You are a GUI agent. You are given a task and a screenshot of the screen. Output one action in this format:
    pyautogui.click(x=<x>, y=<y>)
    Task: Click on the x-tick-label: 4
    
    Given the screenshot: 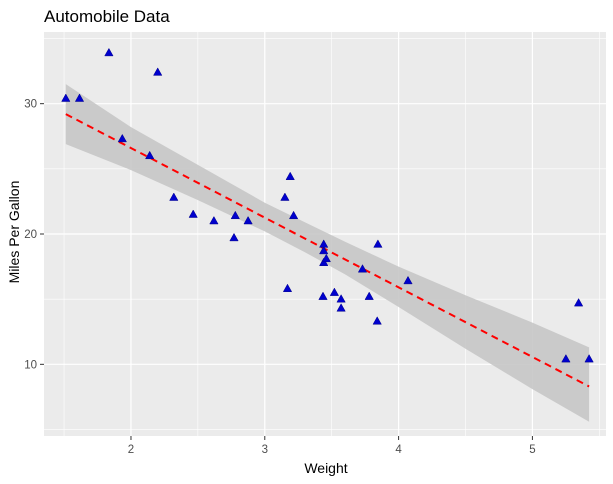 What is the action you would take?
    pyautogui.click(x=398, y=450)
    